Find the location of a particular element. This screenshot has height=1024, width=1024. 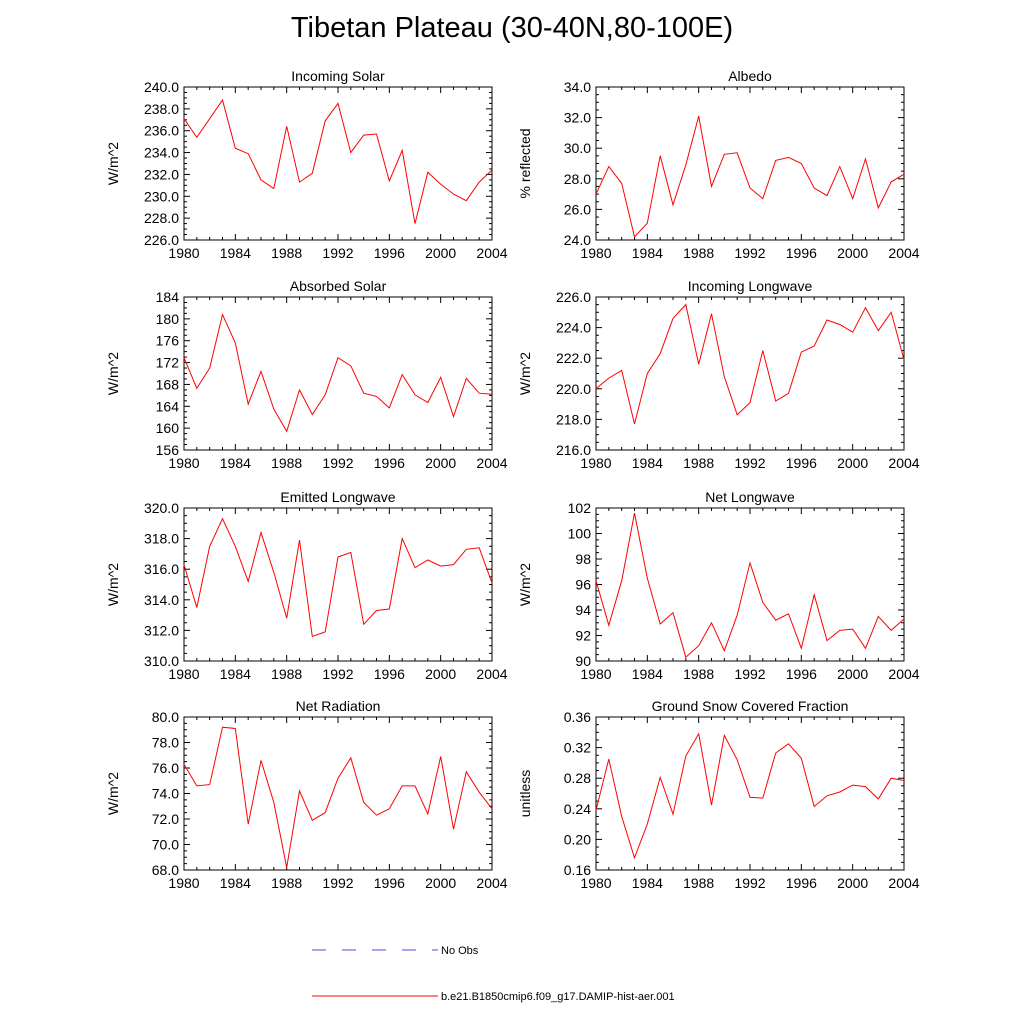

y-tick-label: 224.0 is located at coordinates (573, 328).